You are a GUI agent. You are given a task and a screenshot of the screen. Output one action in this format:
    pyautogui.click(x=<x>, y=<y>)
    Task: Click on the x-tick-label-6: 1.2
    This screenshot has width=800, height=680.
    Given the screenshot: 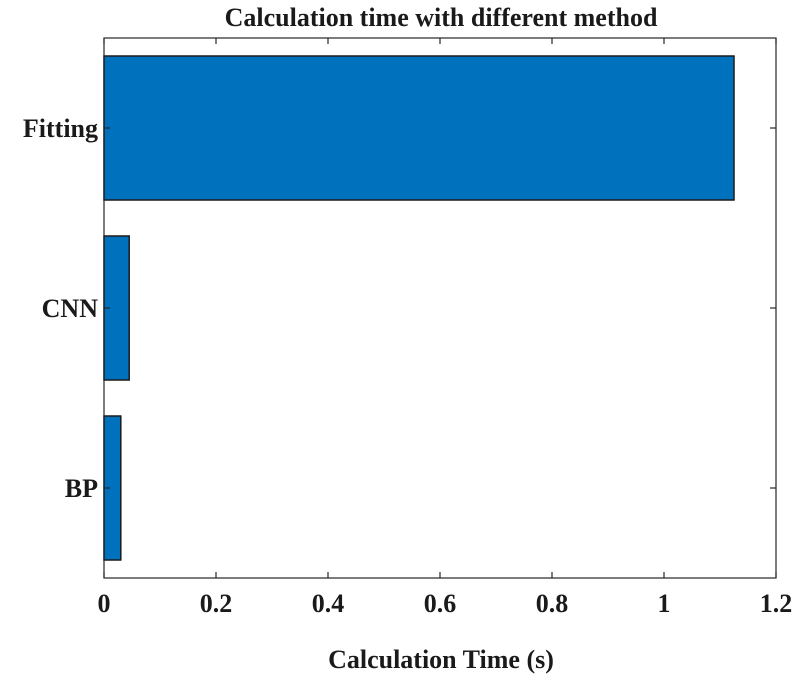 What is the action you would take?
    pyautogui.click(x=776, y=603)
    